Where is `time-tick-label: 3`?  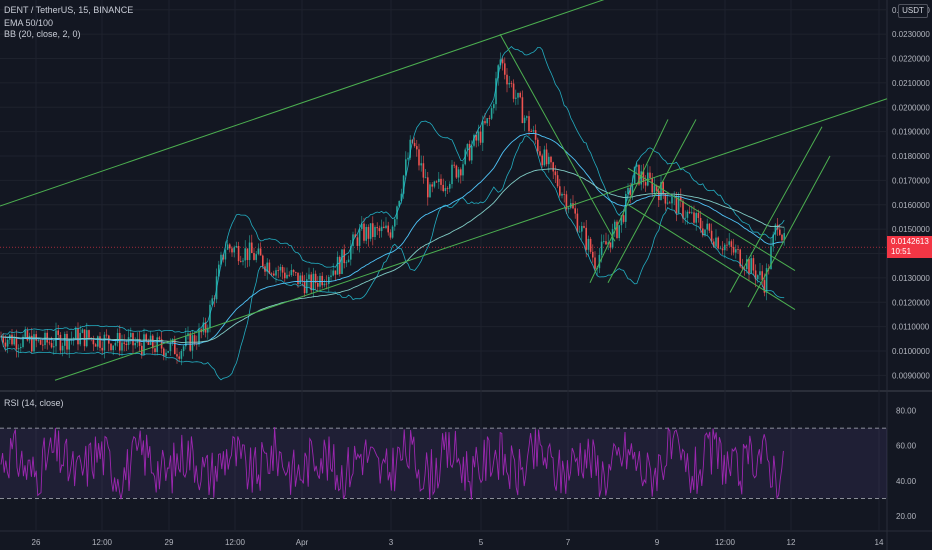 time-tick-label: 3 is located at coordinates (391, 542).